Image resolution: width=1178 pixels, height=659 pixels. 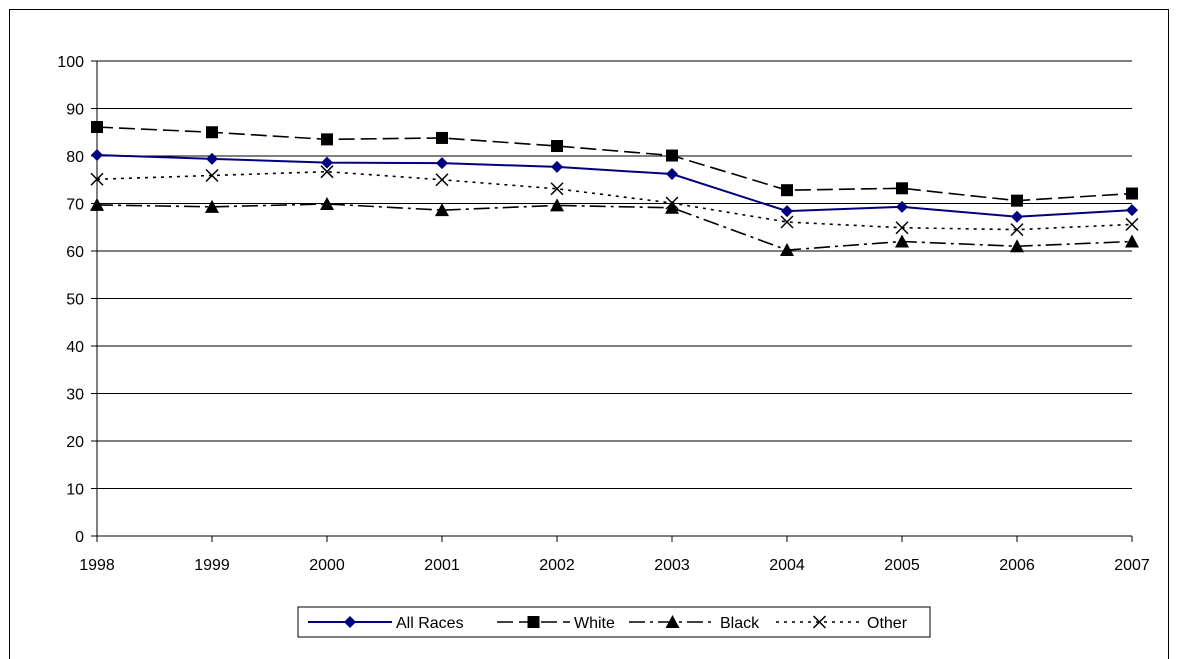 I want to click on point-all-races-2006, so click(x=1017, y=216).